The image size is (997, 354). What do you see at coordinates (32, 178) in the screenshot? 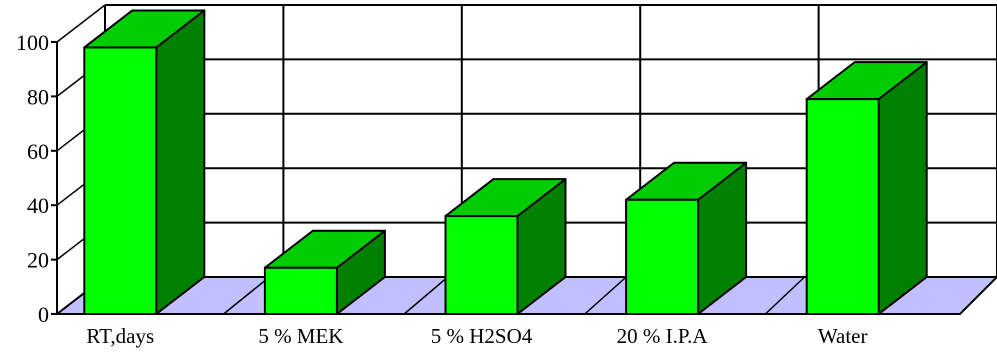
I see `y-axis-tick-labels: 0 20 40 60 80 100` at bounding box center [32, 178].